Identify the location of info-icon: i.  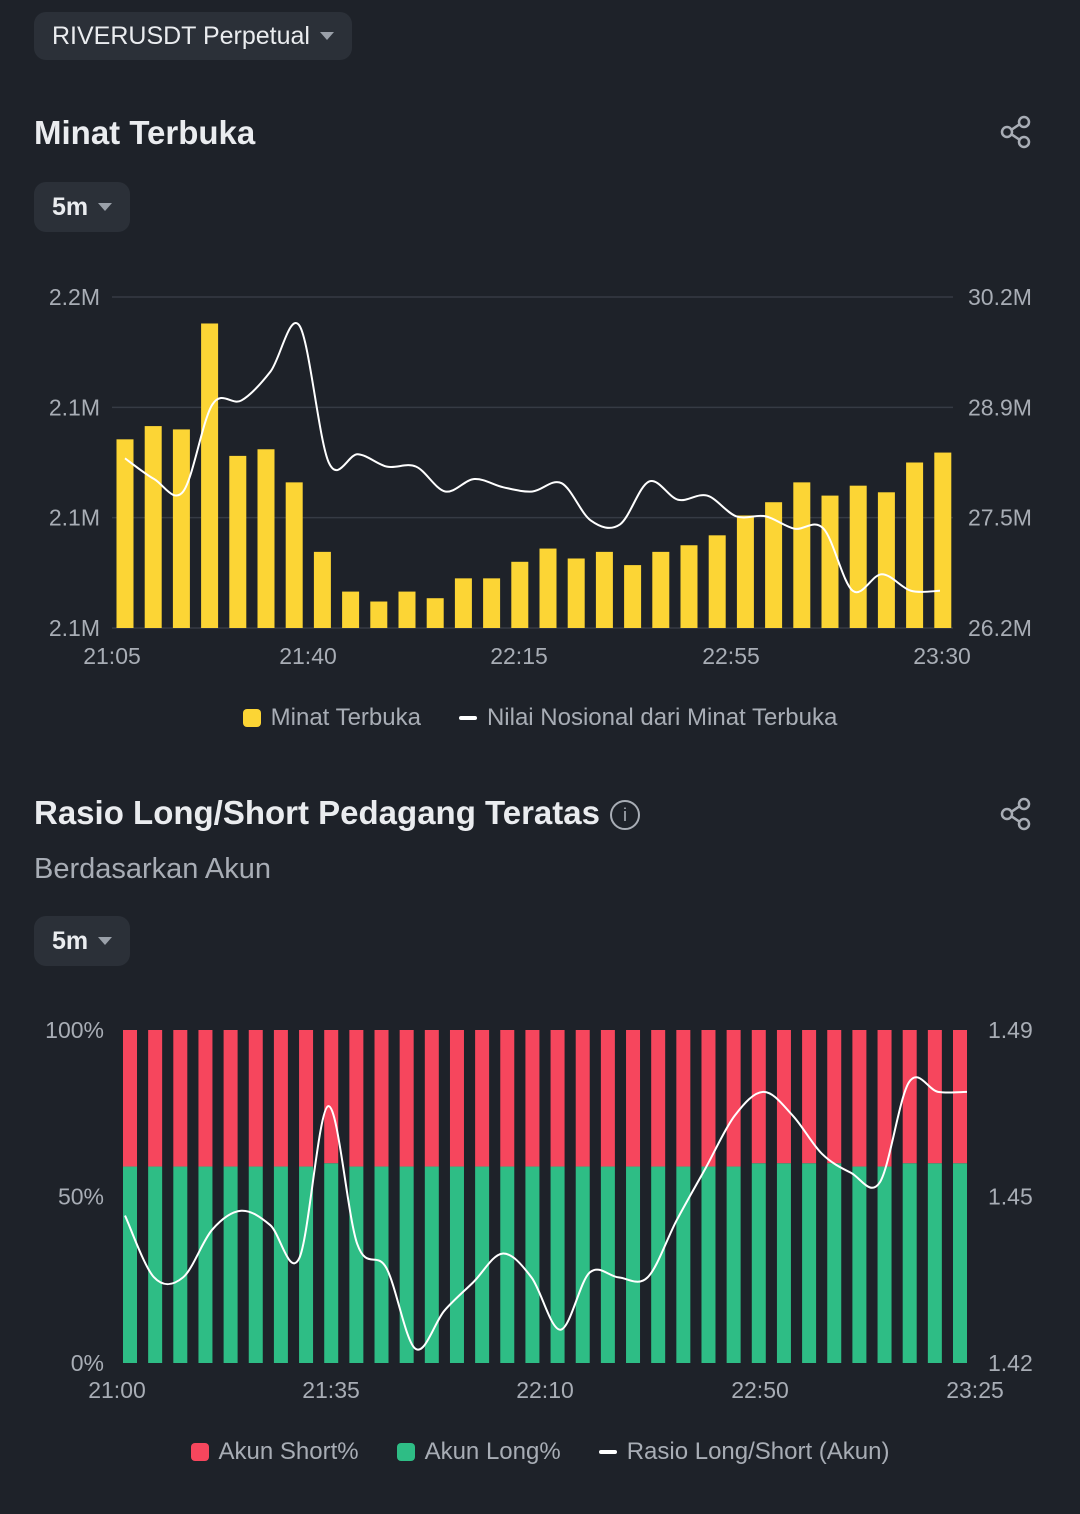
(624, 815).